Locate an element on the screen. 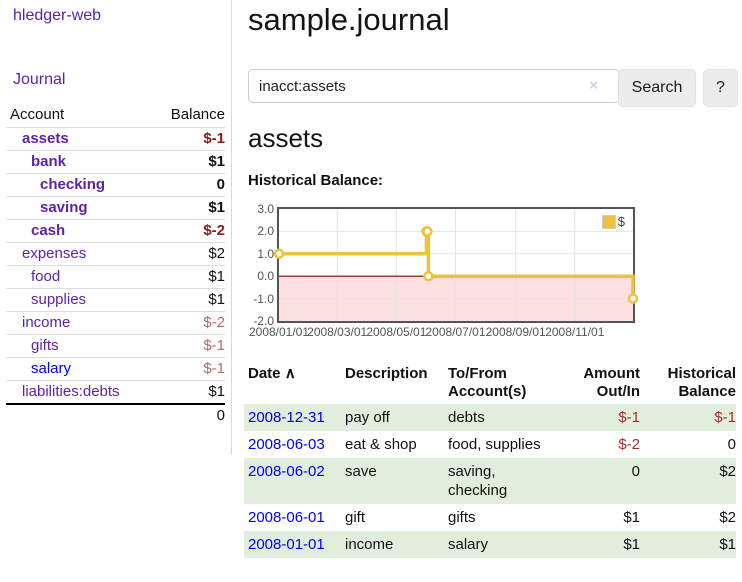 The height and width of the screenshot is (582, 742). transaction-row: 2008-06-03 eat & shop food, supplies $-2 0 is located at coordinates (490, 444).